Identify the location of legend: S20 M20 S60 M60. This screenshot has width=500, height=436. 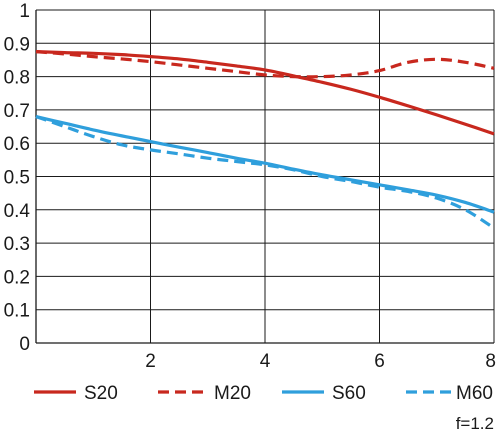
(263, 393).